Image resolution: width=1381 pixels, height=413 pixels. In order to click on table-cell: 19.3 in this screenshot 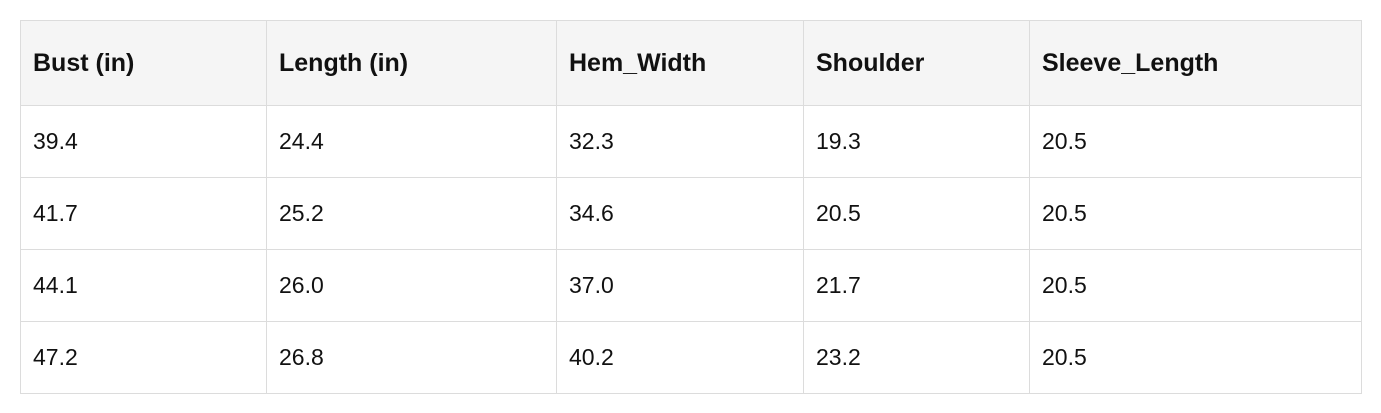, I will do `click(916, 141)`.